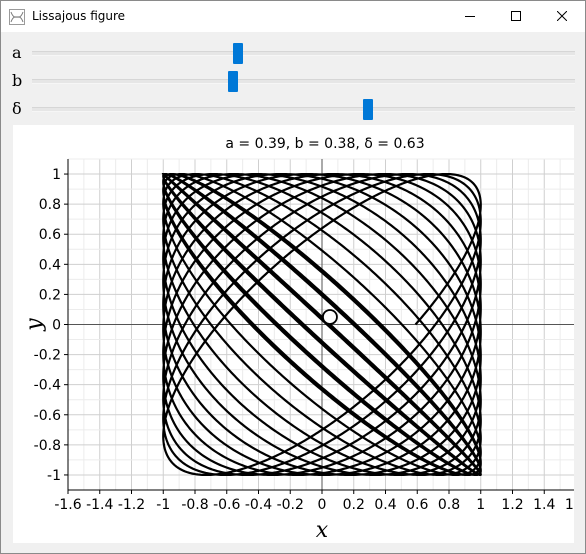  What do you see at coordinates (322, 505) in the screenshot?
I see `x-tick-label: 0` at bounding box center [322, 505].